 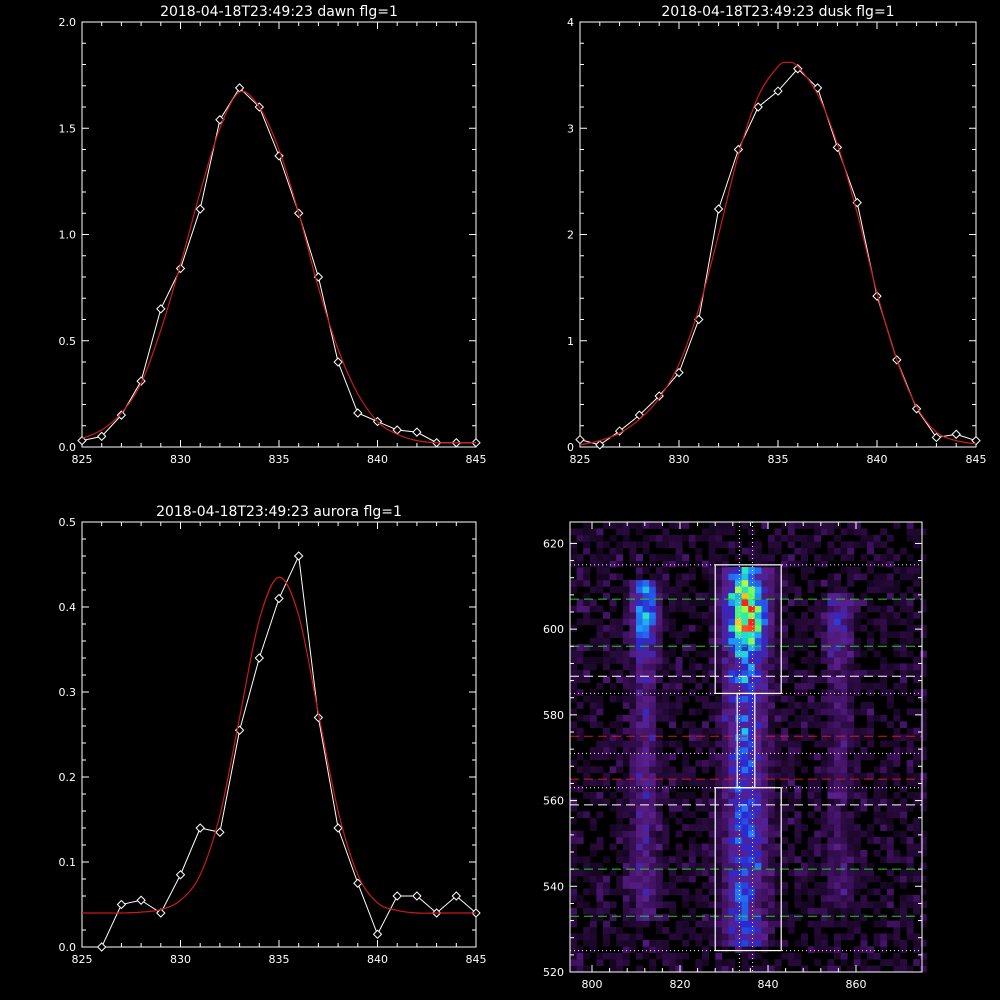 What do you see at coordinates (358, 883) in the screenshot?
I see `data-point-diamond` at bounding box center [358, 883].